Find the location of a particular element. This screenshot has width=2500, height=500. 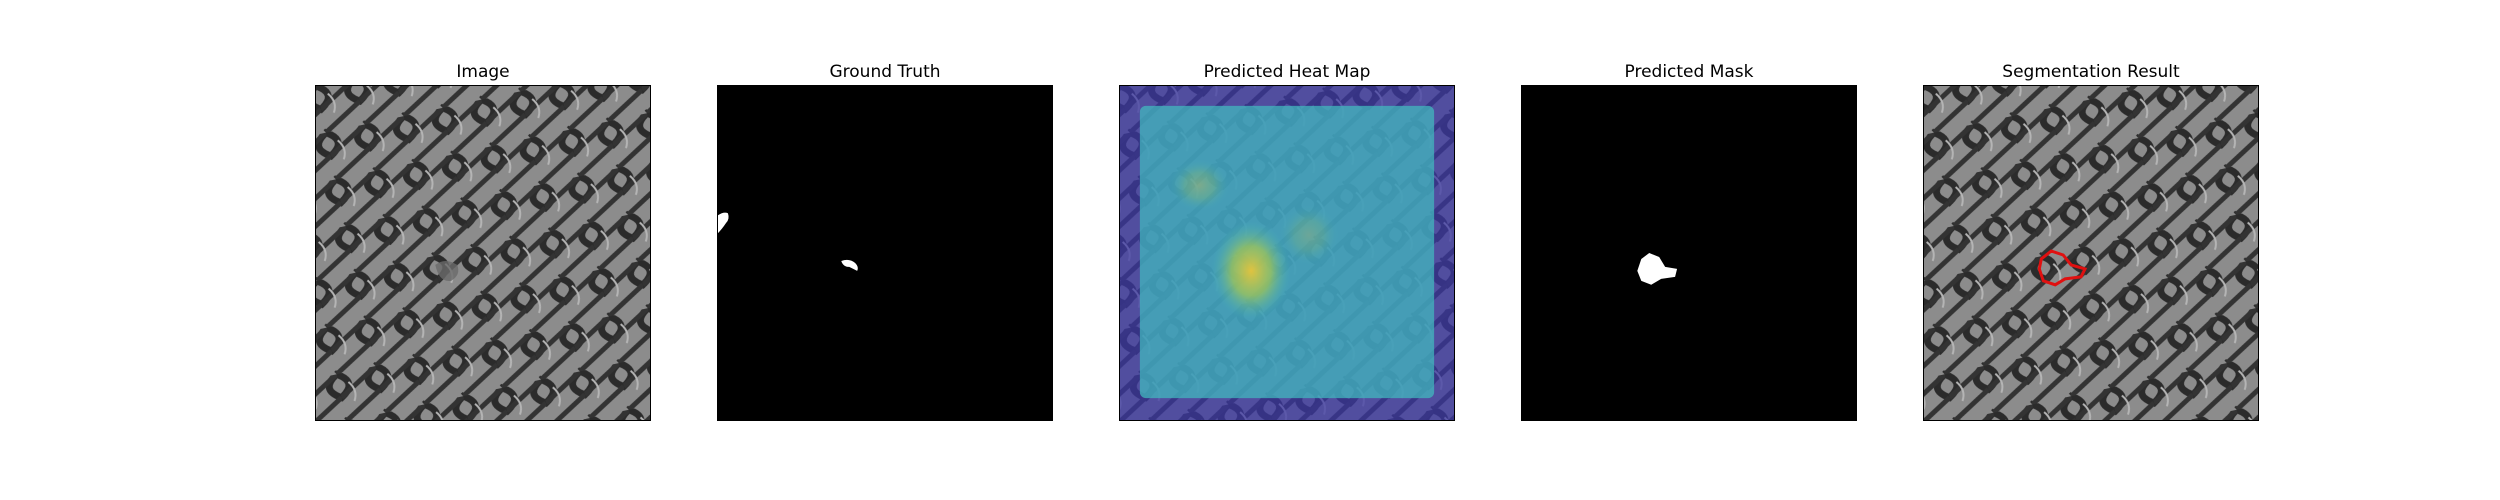

panel-title-predicted-mask: Predicted Mask is located at coordinates (1689, 72).